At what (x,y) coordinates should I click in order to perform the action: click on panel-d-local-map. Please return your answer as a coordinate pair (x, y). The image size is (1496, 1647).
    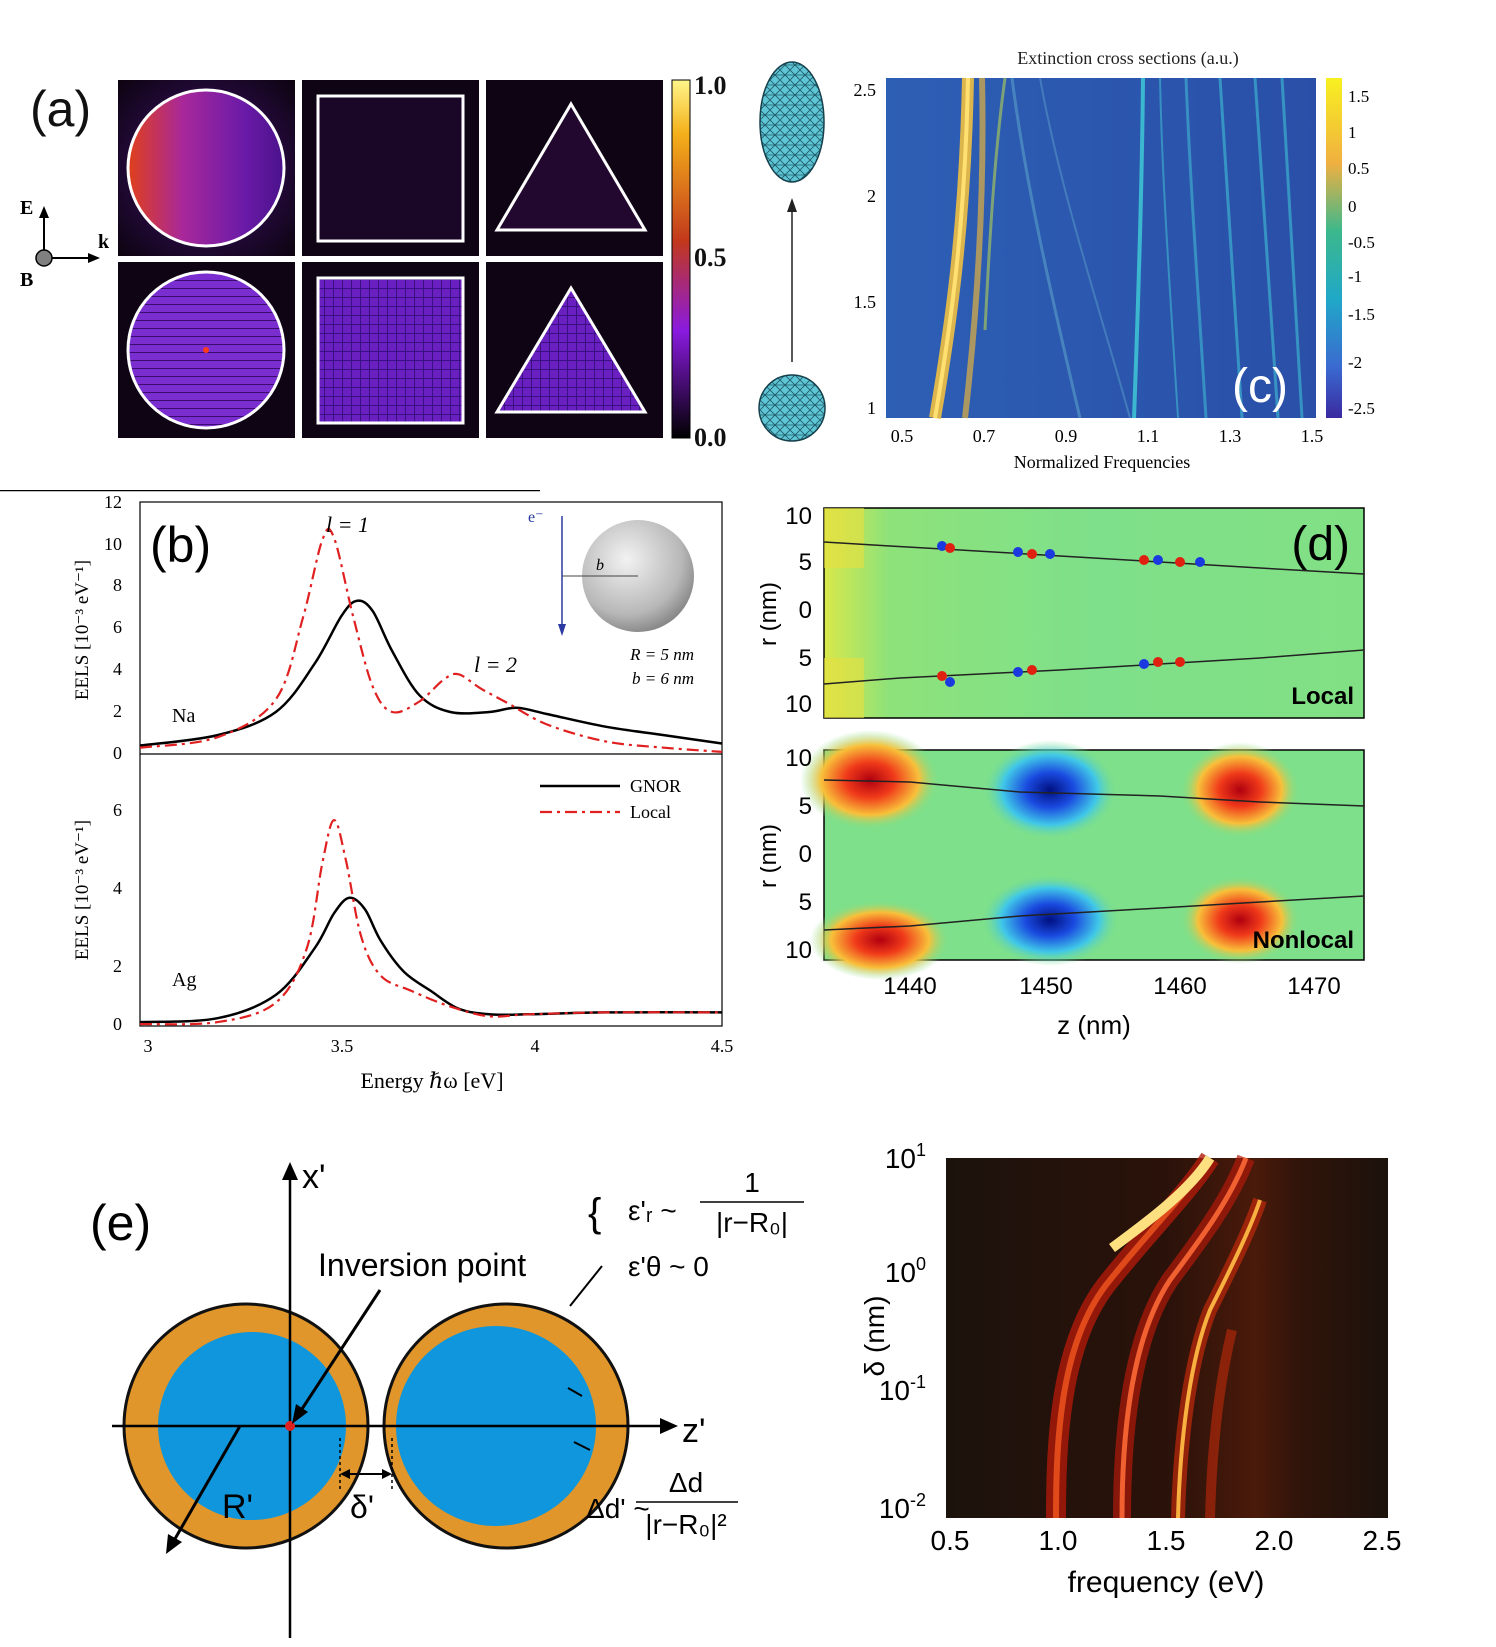
    Looking at the image, I should click on (1094, 613).